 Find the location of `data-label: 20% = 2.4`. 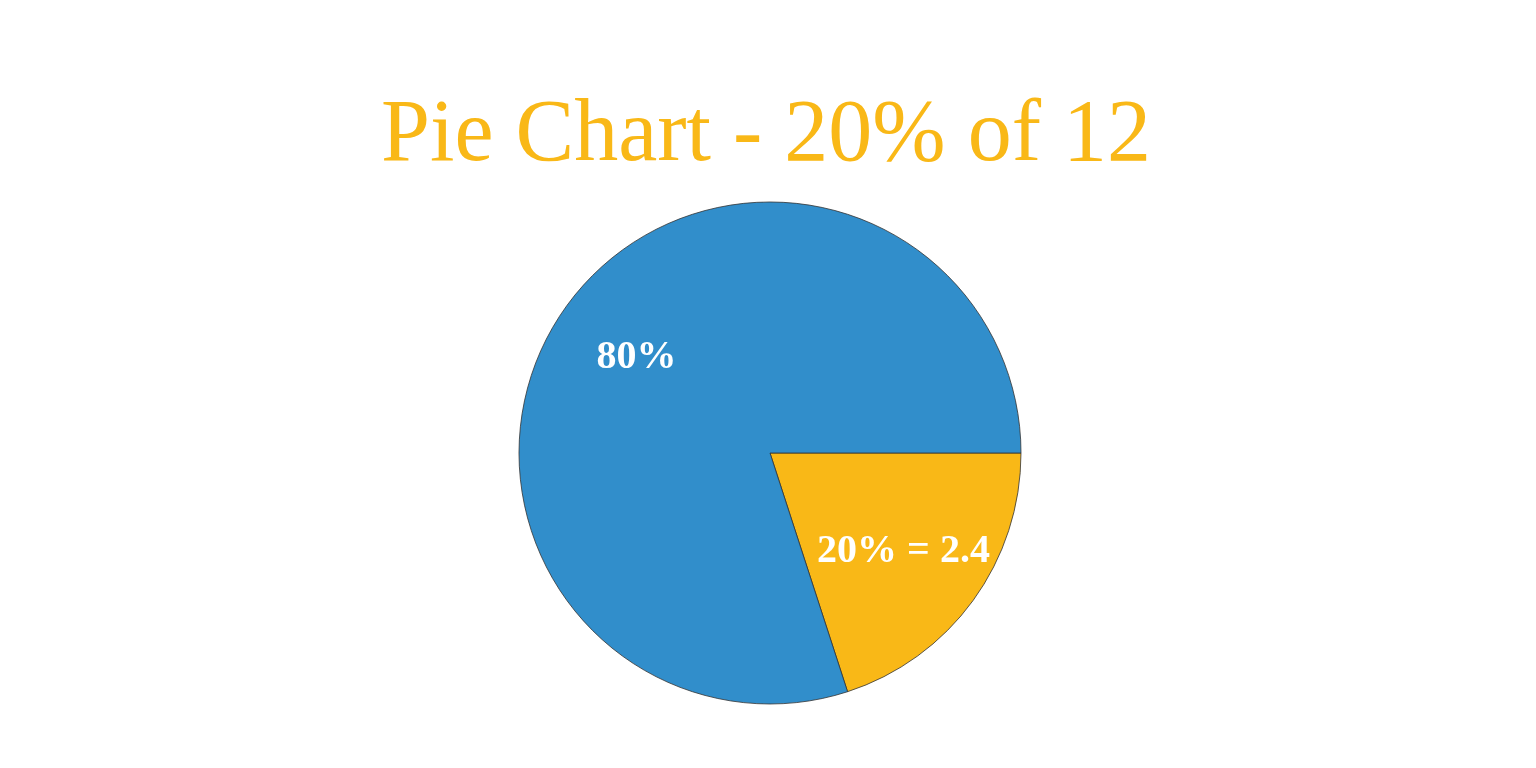

data-label: 20% = 2.4 is located at coordinates (903, 548).